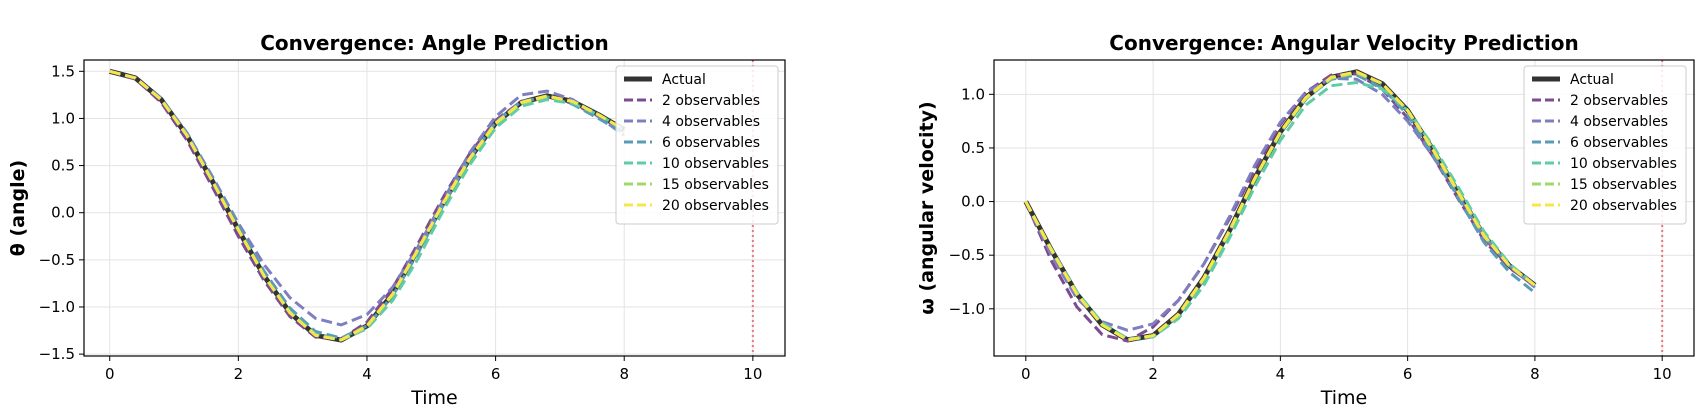  Describe the element at coordinates (1343, 43) in the screenshot. I see `chart-title: Convergence: Angular Velocity Prediction` at that location.